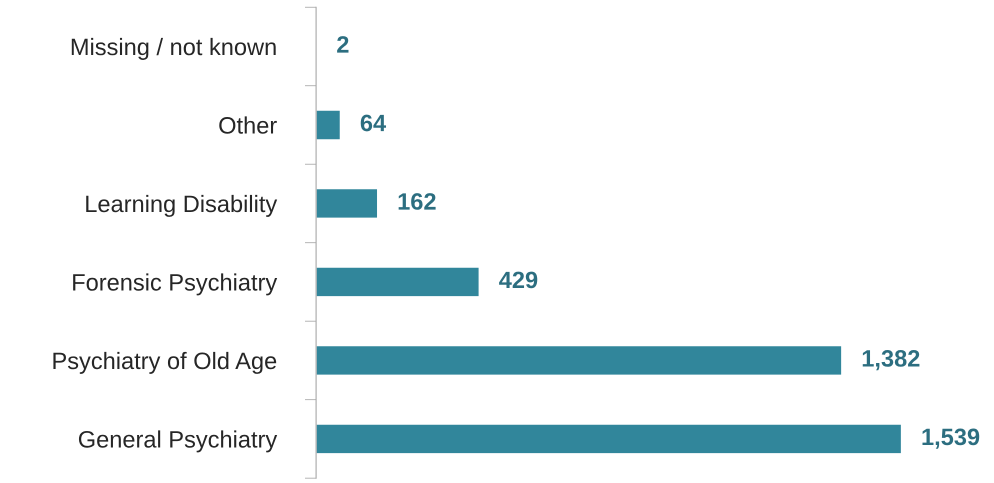 The height and width of the screenshot is (483, 994). Describe the element at coordinates (182, 205) in the screenshot. I see `y-tick-label: Learning Disability` at that location.